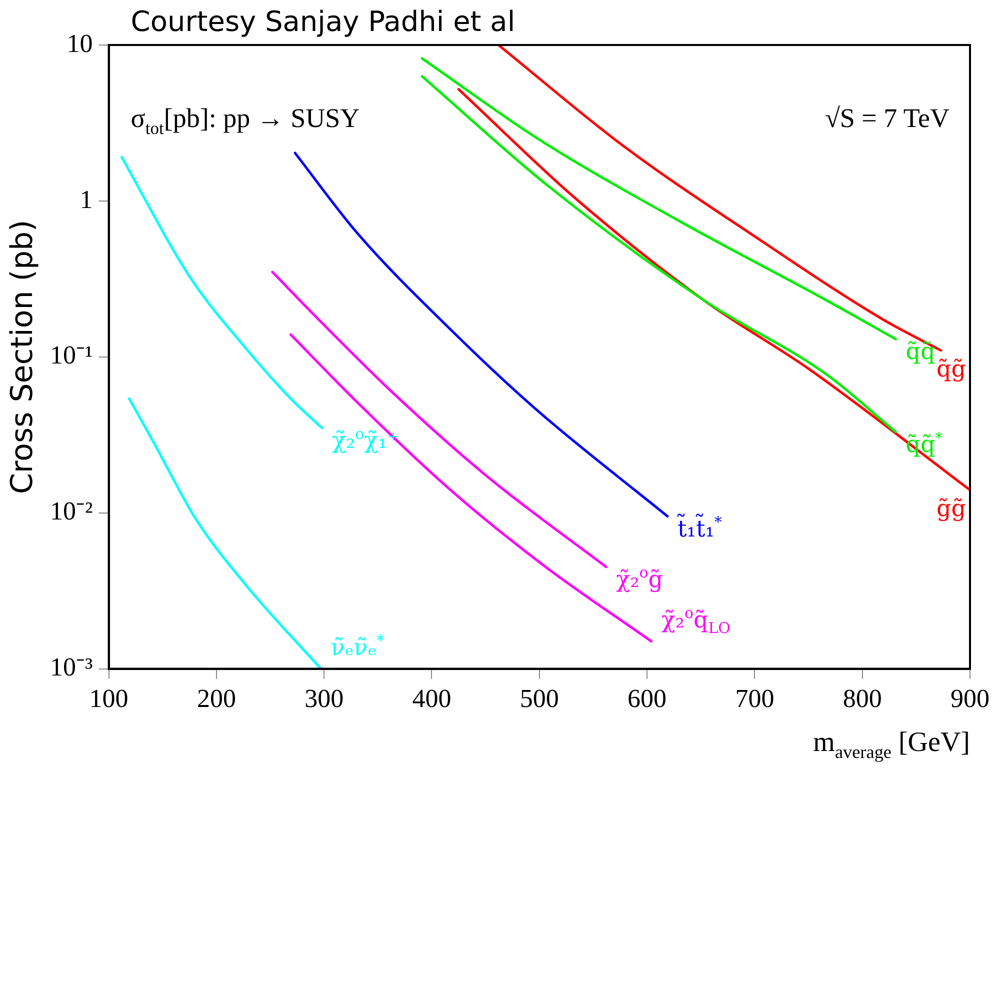  I want to click on x-tick-label: 600, so click(647, 699).